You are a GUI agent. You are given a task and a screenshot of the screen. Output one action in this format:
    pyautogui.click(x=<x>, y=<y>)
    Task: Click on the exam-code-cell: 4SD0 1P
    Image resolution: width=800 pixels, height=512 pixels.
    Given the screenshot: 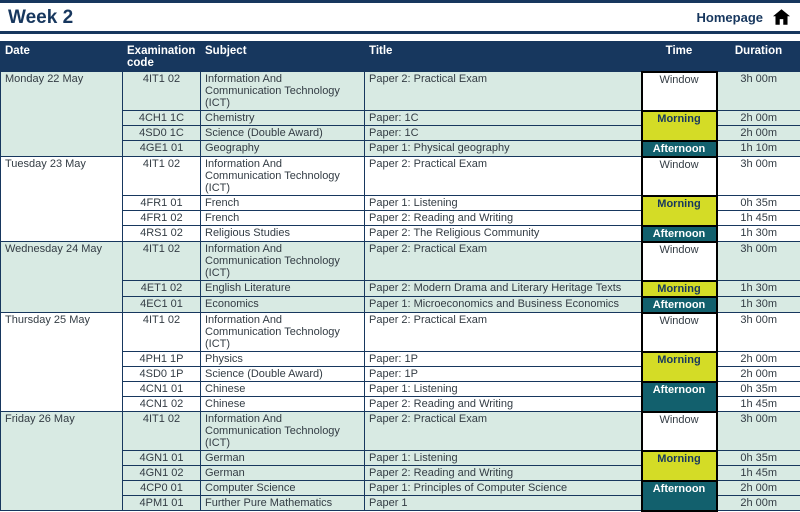 What is the action you would take?
    pyautogui.click(x=162, y=374)
    